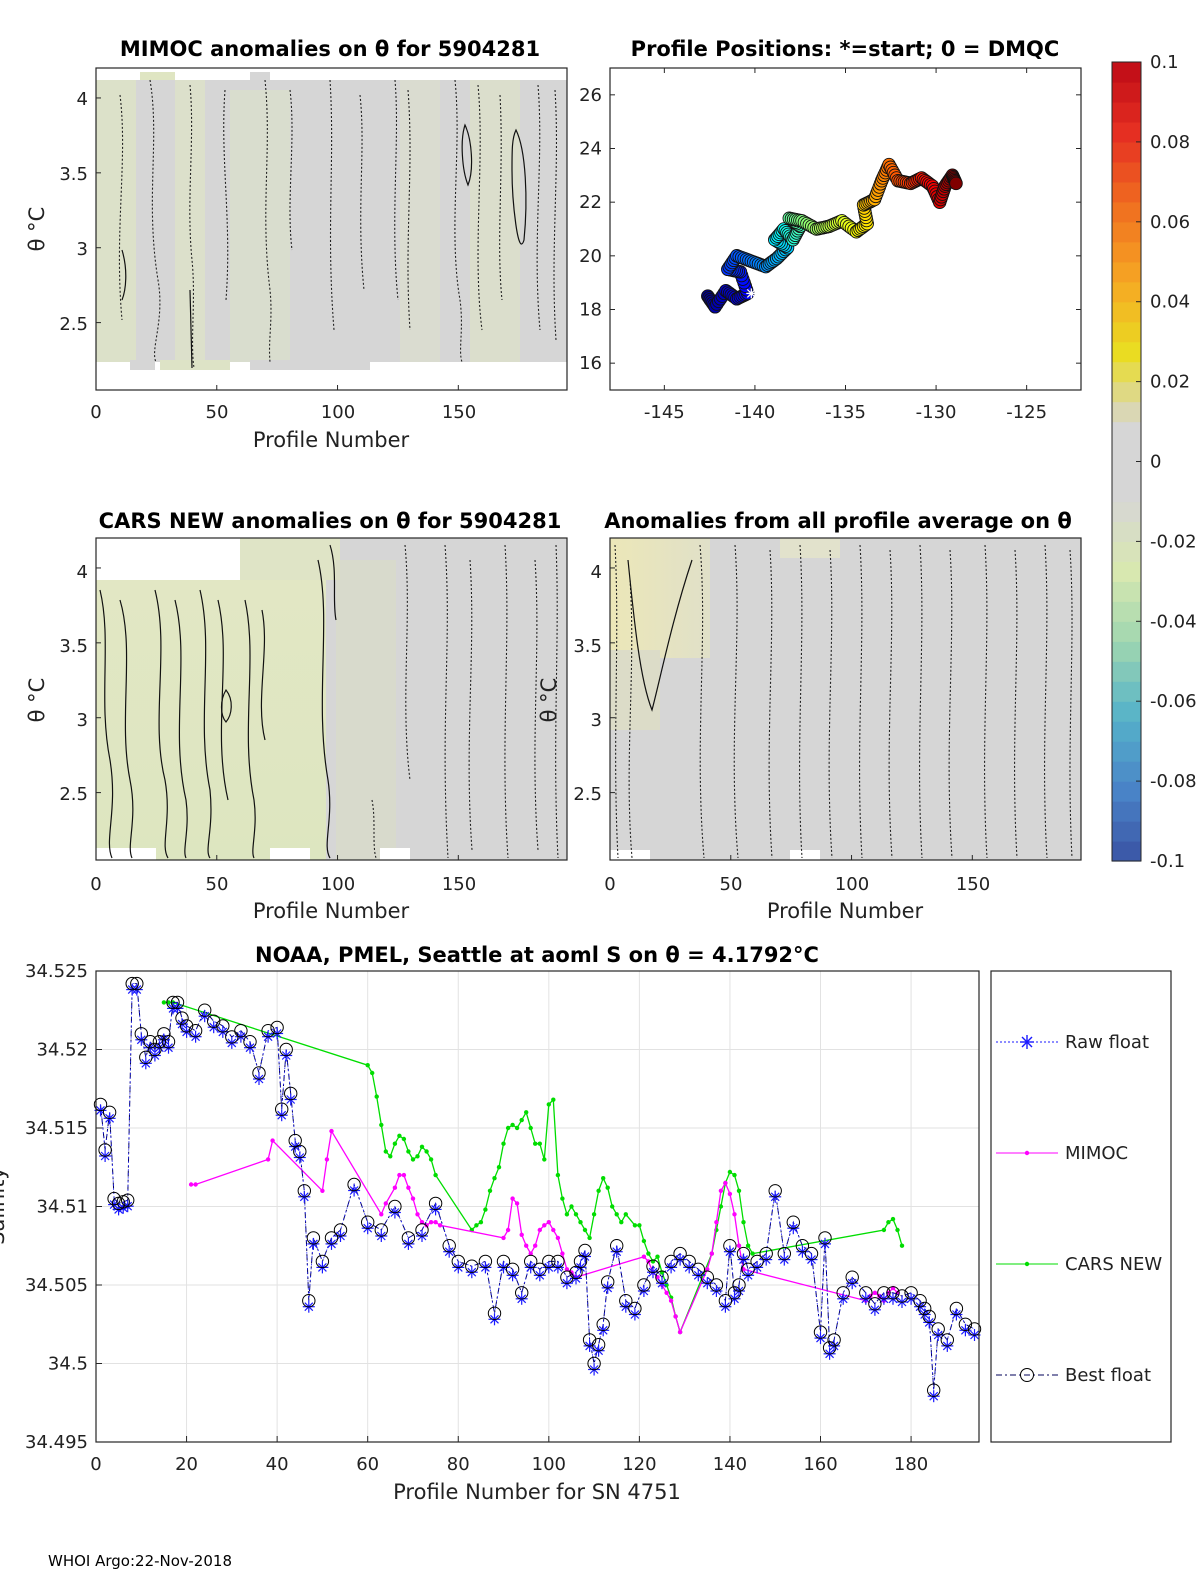 The width and height of the screenshot is (1200, 1575). What do you see at coordinates (537, 1492) in the screenshot?
I see `salinity-xlabel: Profile Number for SN 4751` at bounding box center [537, 1492].